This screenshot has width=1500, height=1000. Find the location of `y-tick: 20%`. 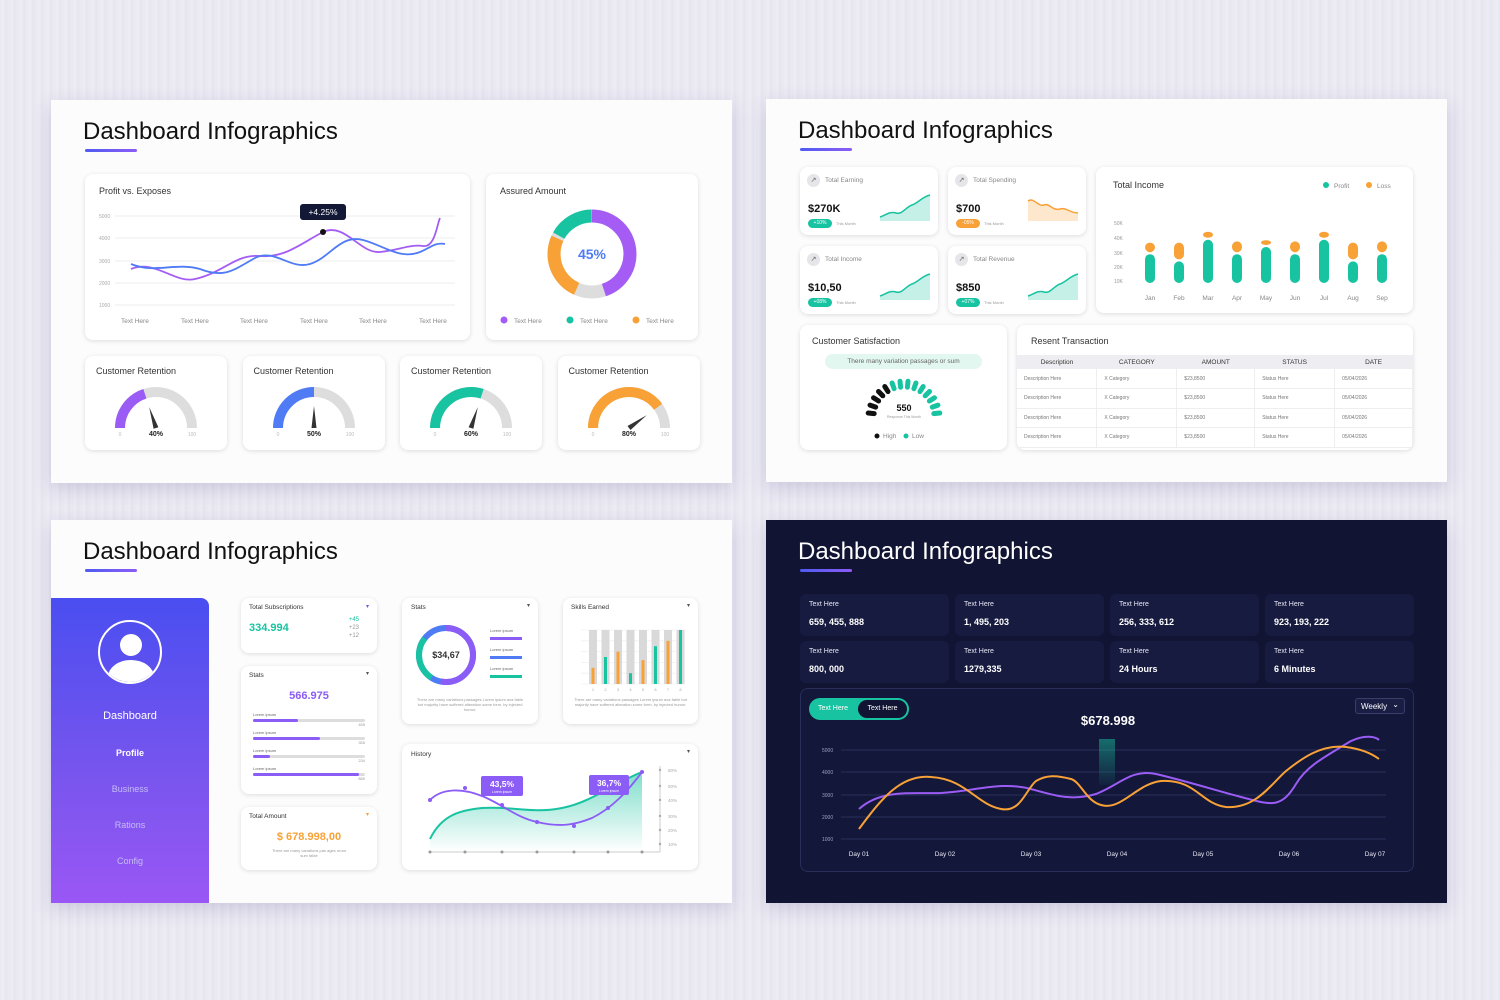

y-tick: 20% is located at coordinates (672, 830).